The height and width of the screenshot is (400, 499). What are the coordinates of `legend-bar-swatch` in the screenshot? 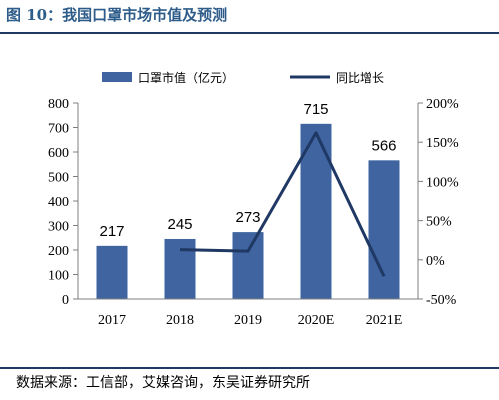 It's located at (117, 77).